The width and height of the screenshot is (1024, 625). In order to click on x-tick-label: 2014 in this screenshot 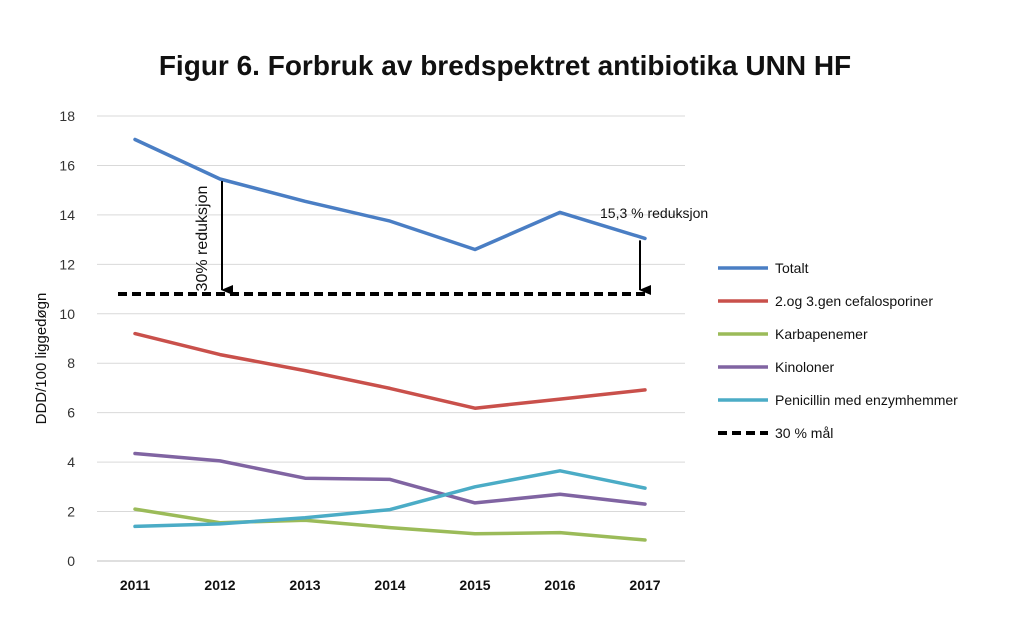, I will do `click(389, 585)`.